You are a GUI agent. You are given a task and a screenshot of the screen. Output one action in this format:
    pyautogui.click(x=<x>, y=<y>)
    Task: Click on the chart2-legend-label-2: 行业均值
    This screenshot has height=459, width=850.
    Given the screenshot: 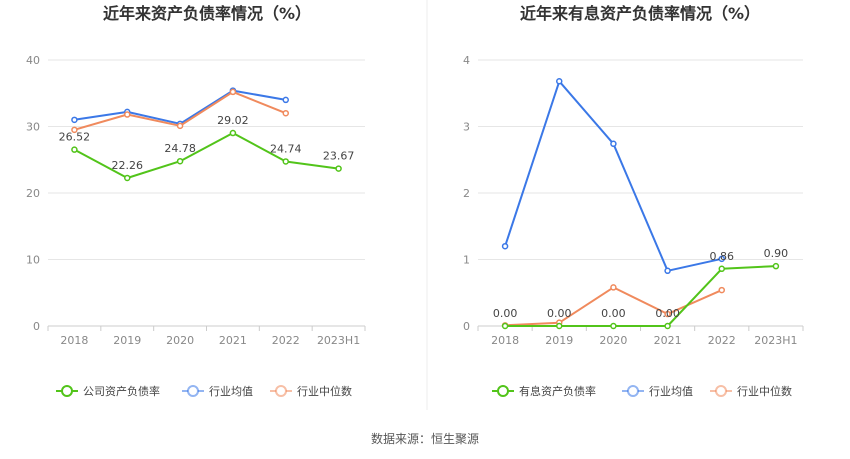 What is the action you would take?
    pyautogui.click(x=671, y=391)
    